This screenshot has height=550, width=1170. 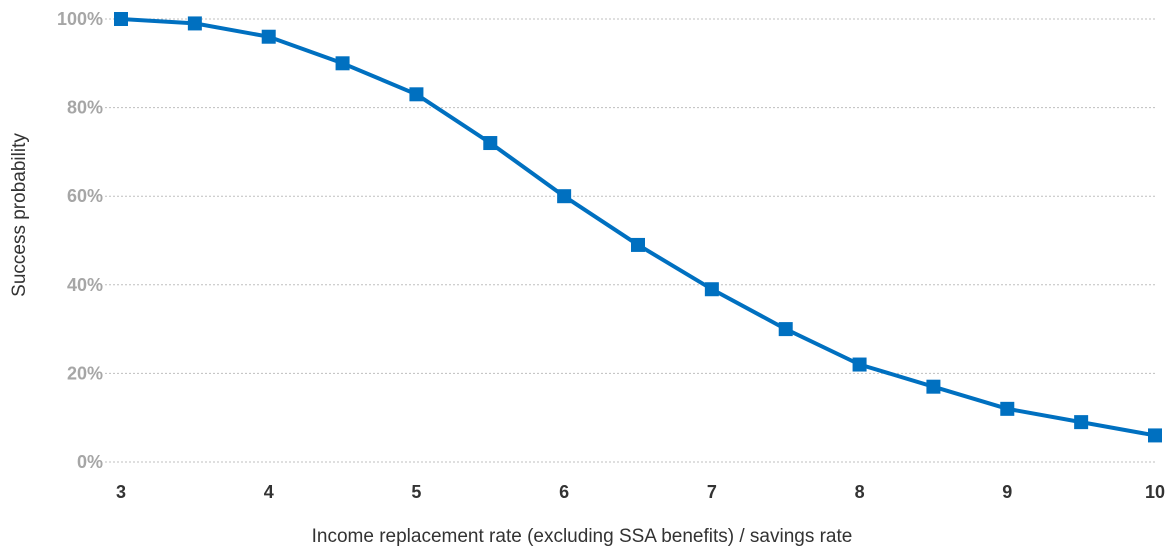 I want to click on x-tick-label: 7, so click(x=712, y=492).